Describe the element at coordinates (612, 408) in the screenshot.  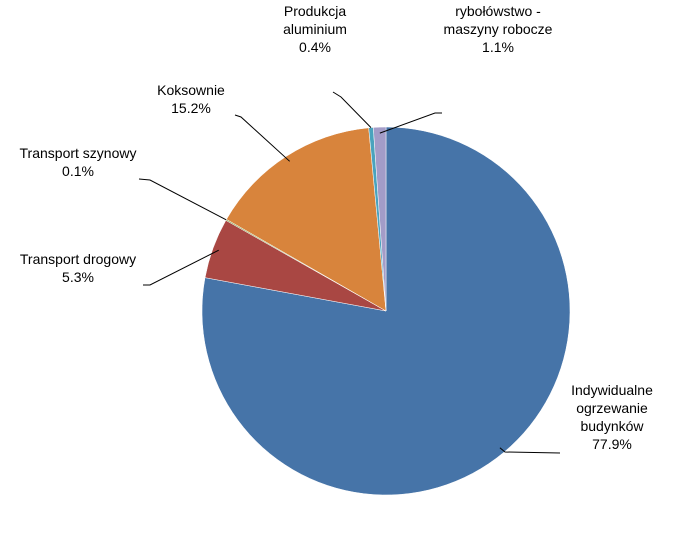
I see `slice-name-label: ogrzewanie` at that location.